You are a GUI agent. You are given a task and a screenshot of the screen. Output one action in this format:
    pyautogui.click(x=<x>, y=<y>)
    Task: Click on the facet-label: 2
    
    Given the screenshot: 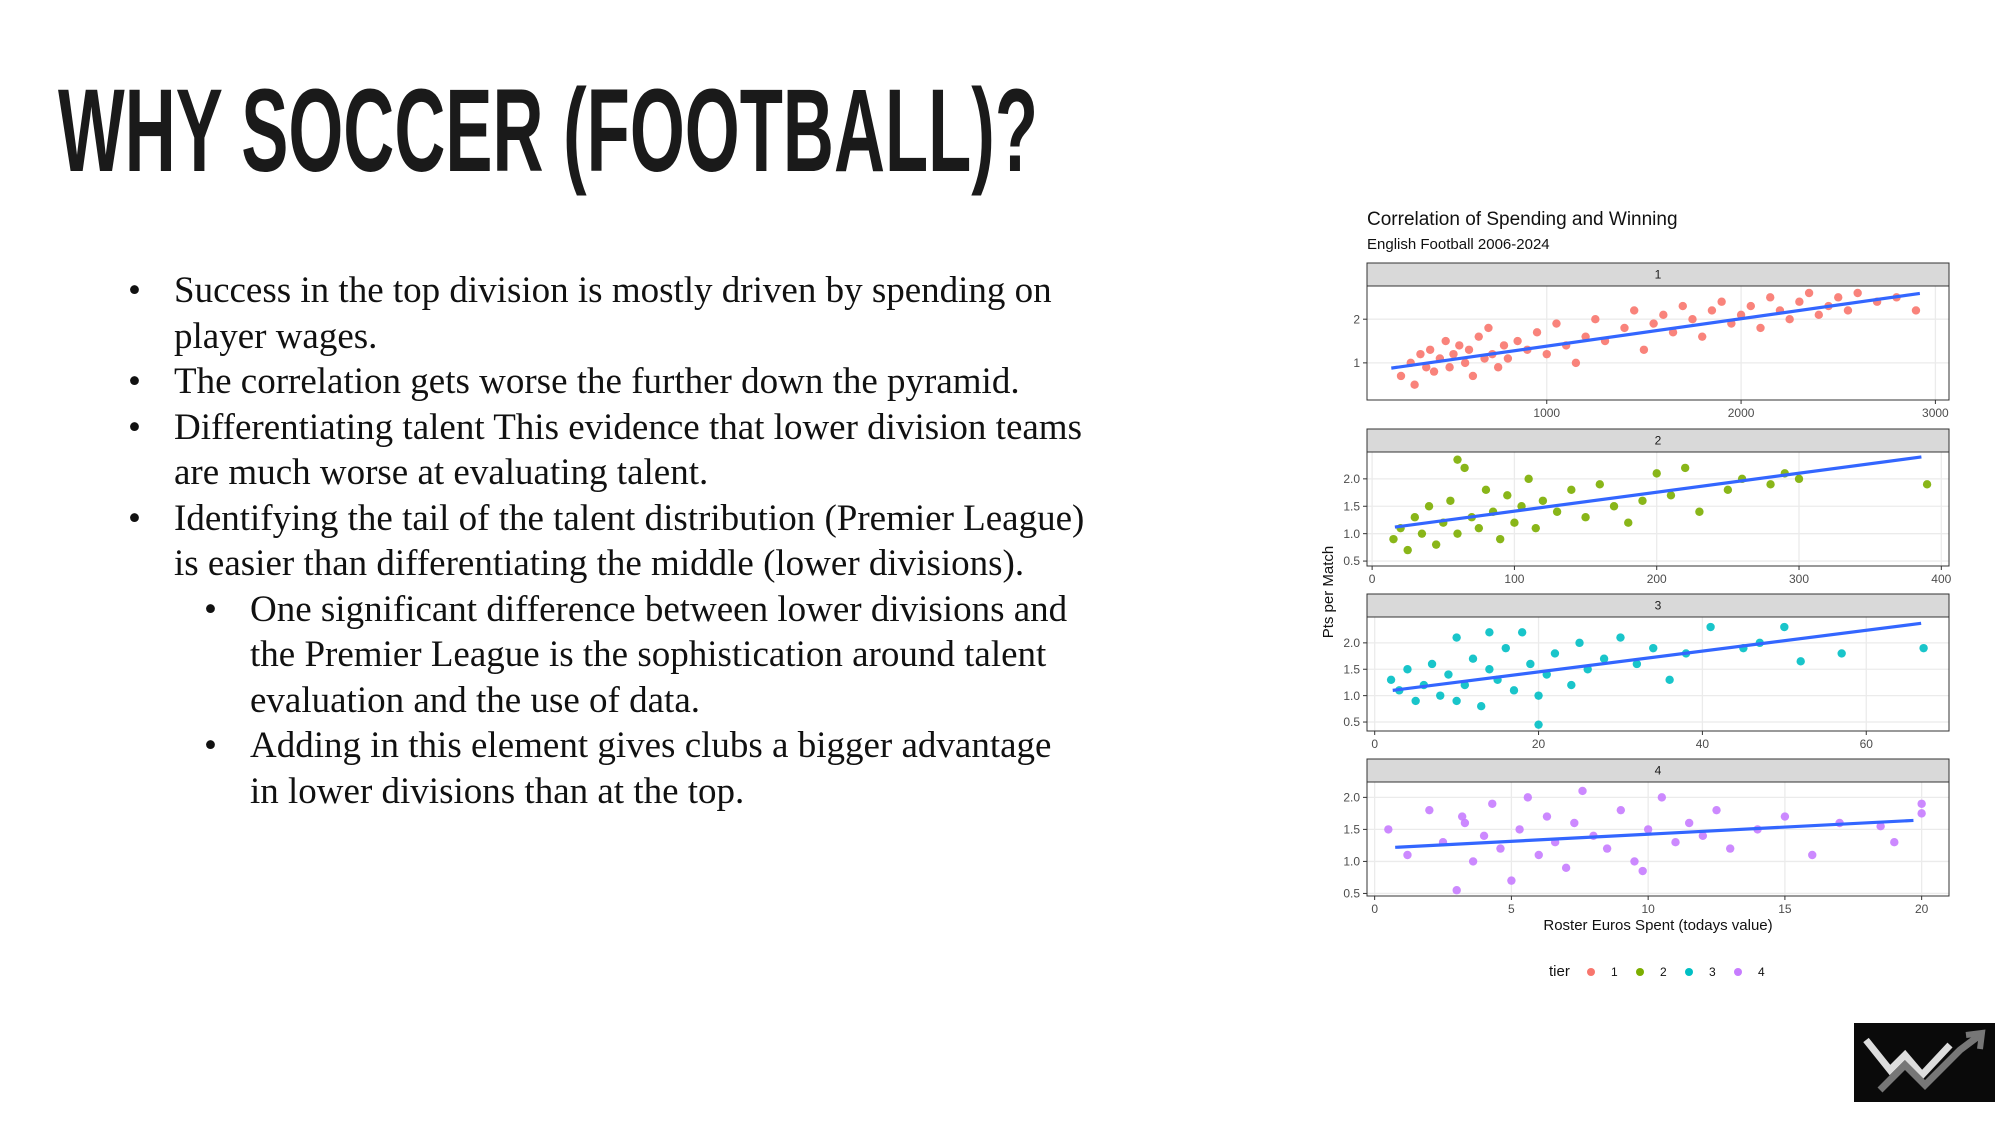 What is the action you would take?
    pyautogui.click(x=1658, y=441)
    